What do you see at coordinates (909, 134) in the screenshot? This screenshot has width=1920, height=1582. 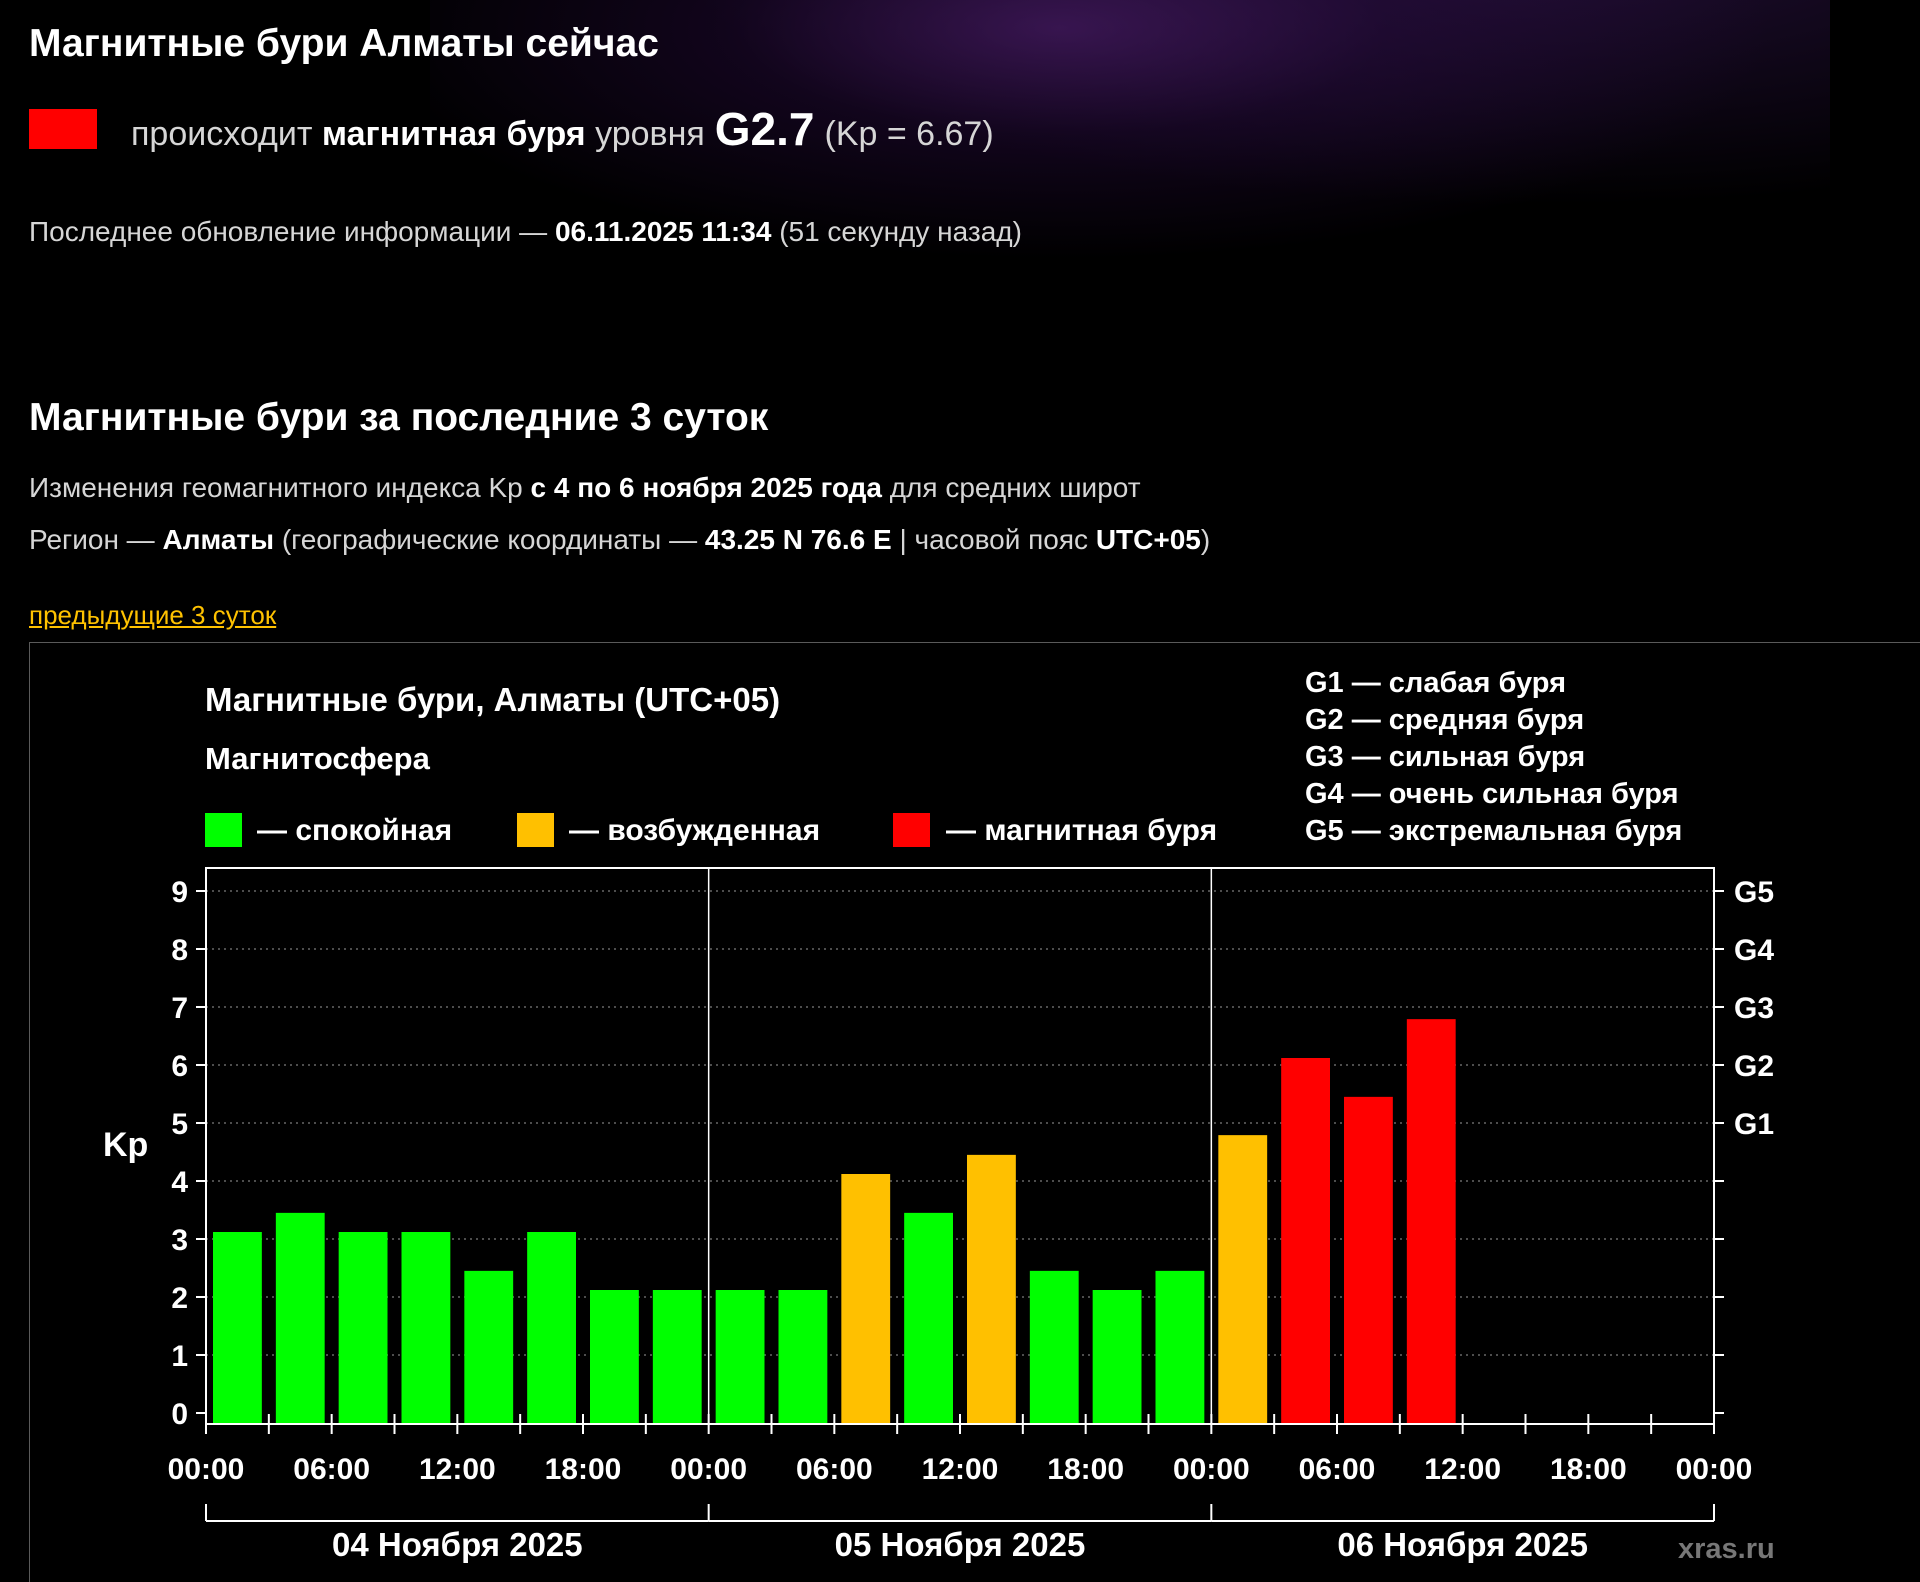 I see `status-kp: (Kp = 6.67)` at bounding box center [909, 134].